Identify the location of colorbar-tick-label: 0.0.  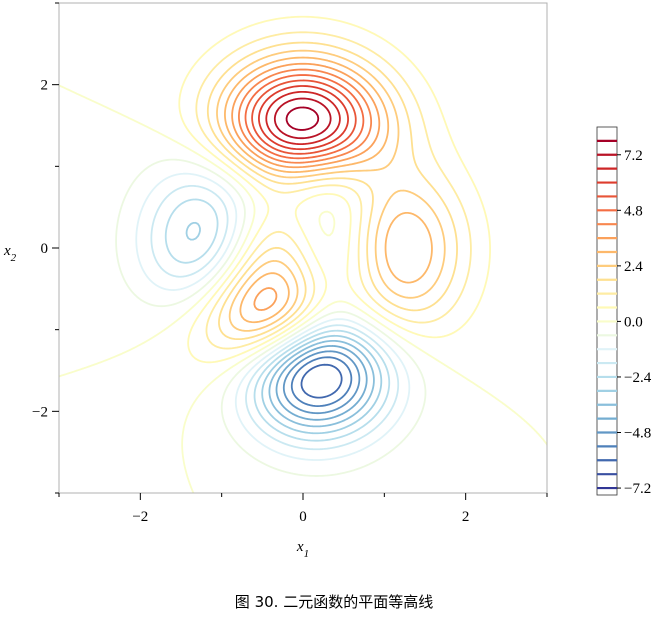
(633, 322).